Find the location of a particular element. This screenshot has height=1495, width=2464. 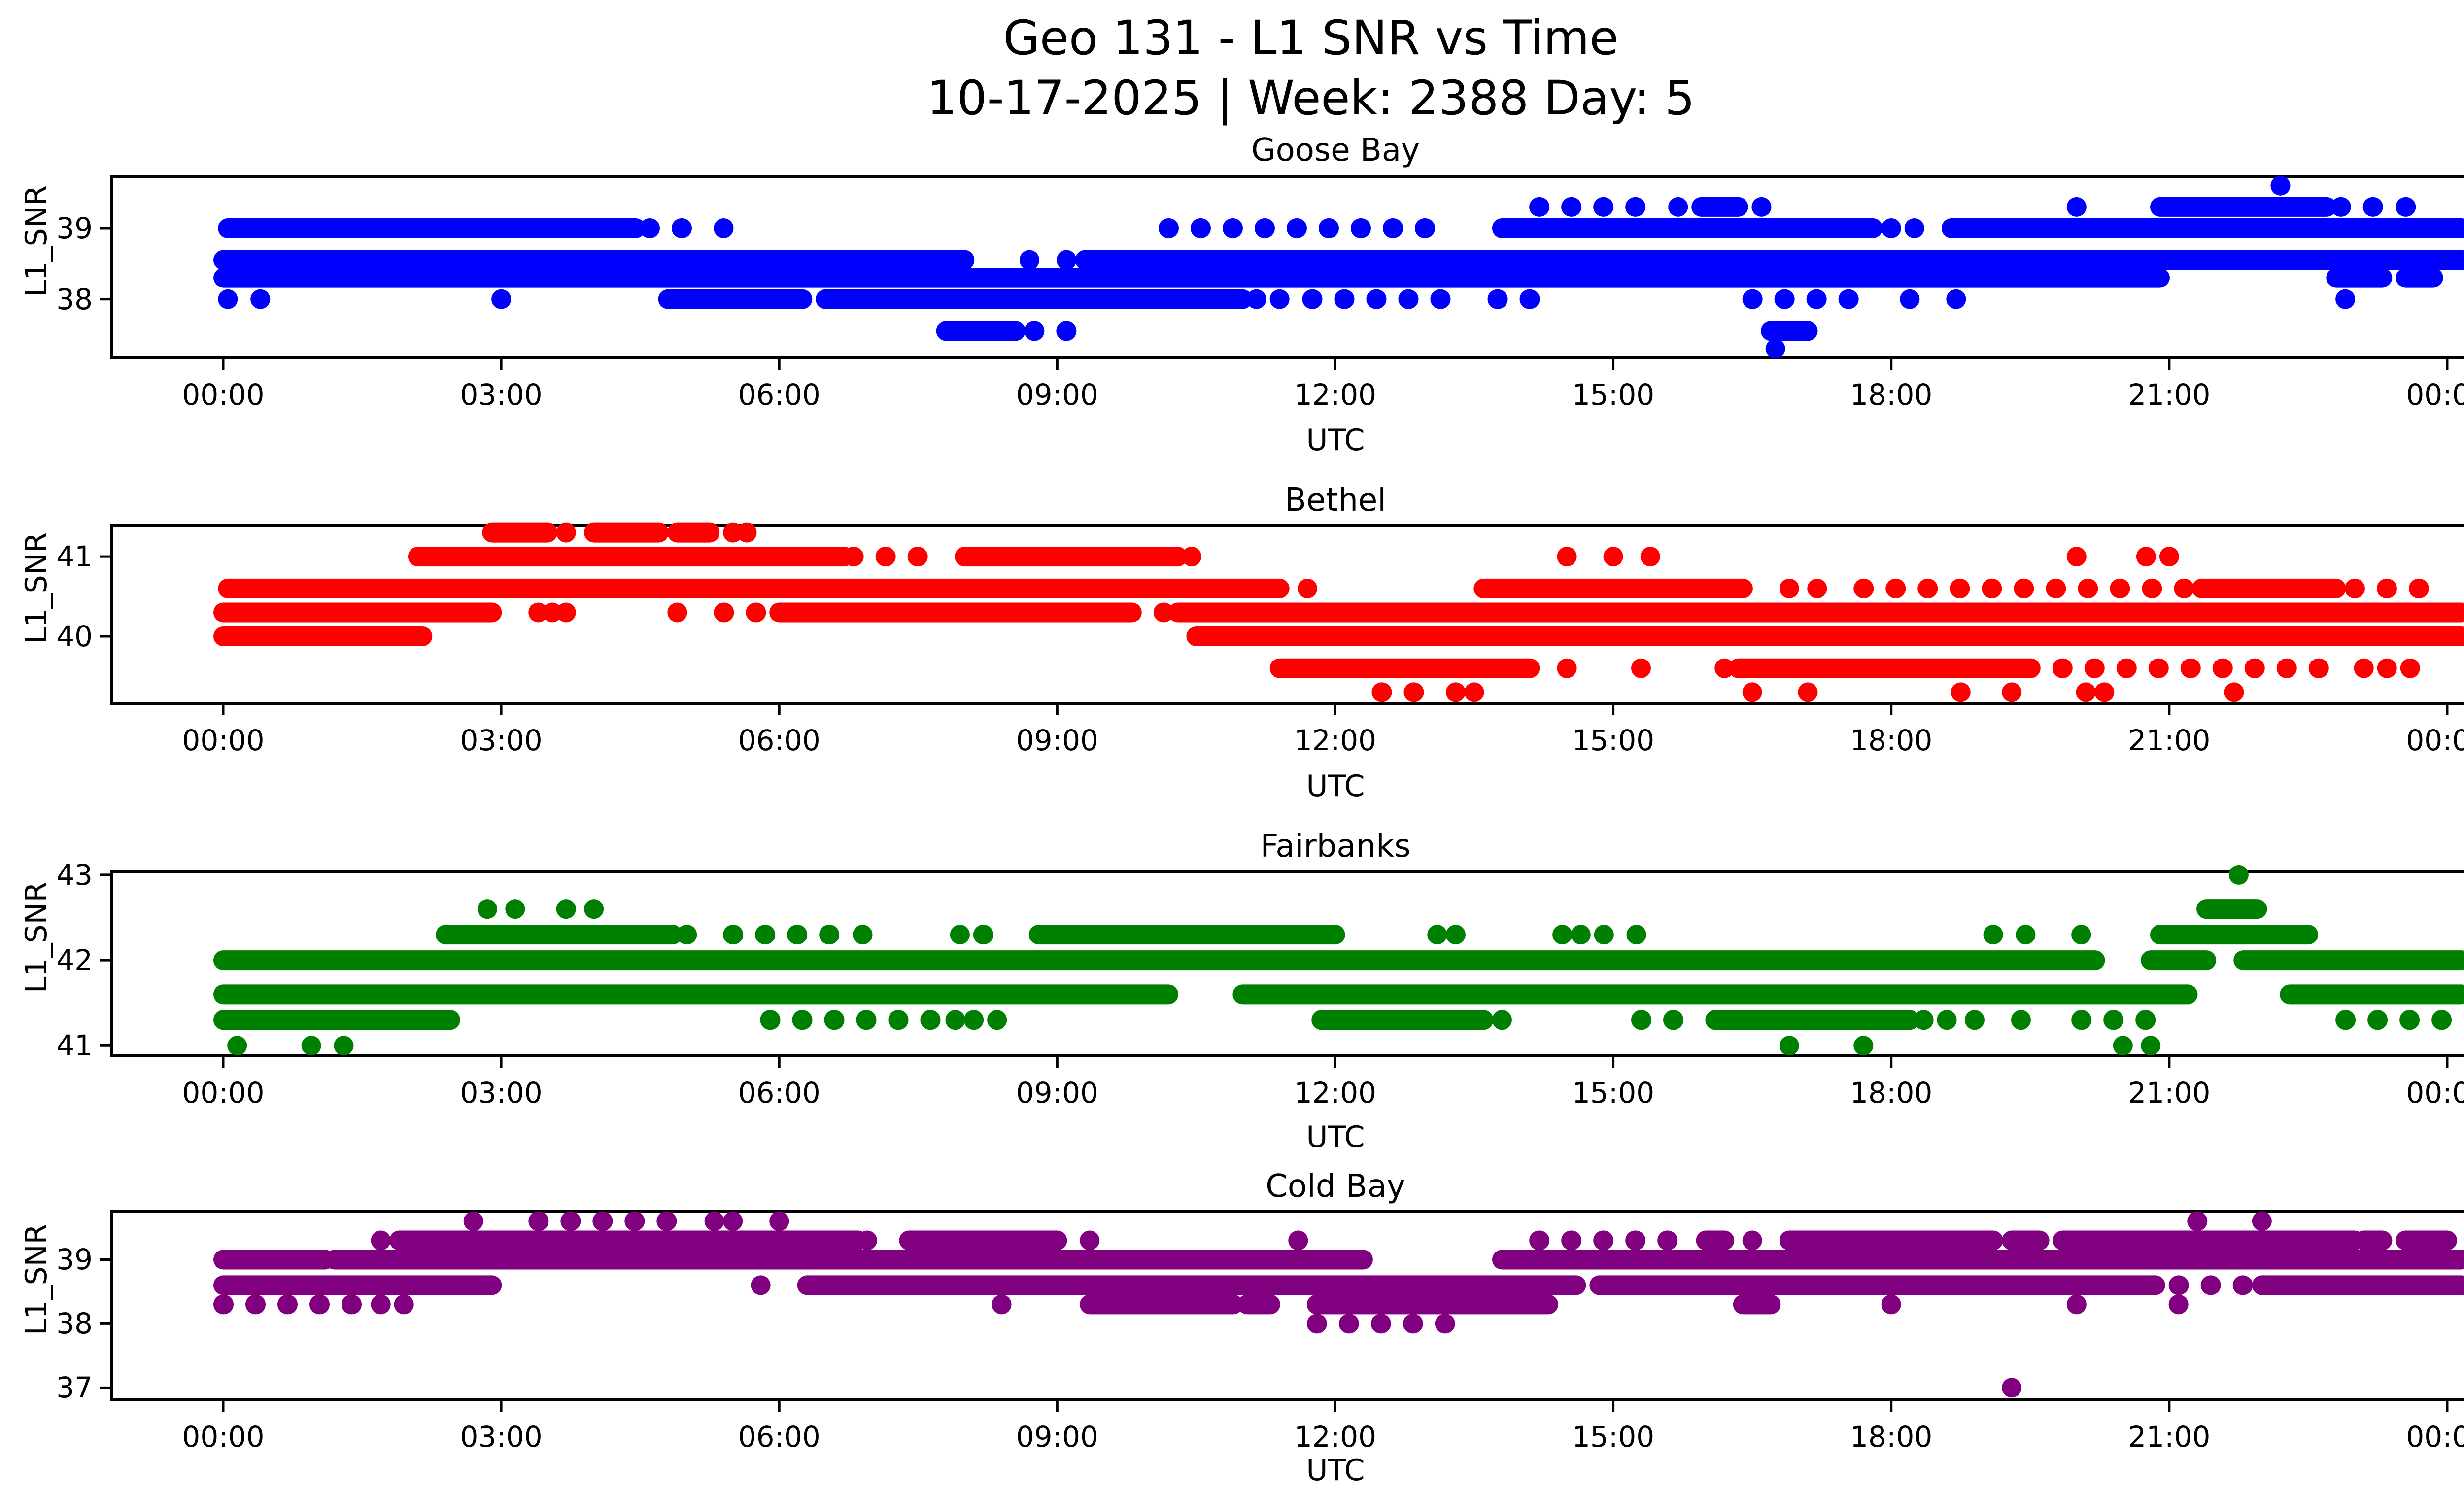

x-tick-label-fairbanks: 21:00 is located at coordinates (2169, 1093).